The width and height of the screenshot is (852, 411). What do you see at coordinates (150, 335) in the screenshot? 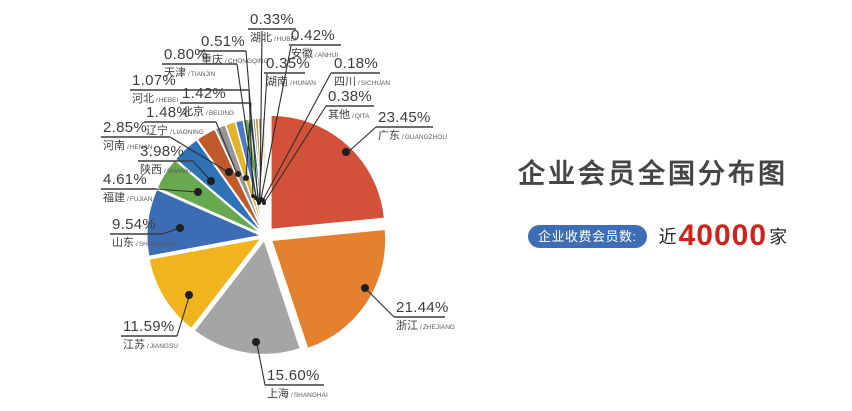
I see `slice-label-jiangsu: 11.59% 江苏JIANGSU` at bounding box center [150, 335].